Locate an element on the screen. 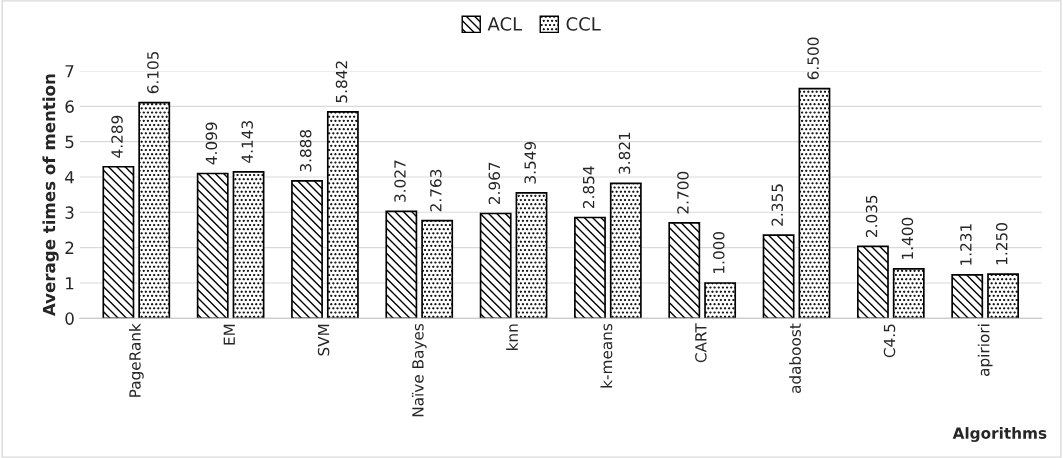 Image resolution: width=1063 pixels, height=458 pixels. x-tick-label: Naïve Bayes is located at coordinates (419, 370).